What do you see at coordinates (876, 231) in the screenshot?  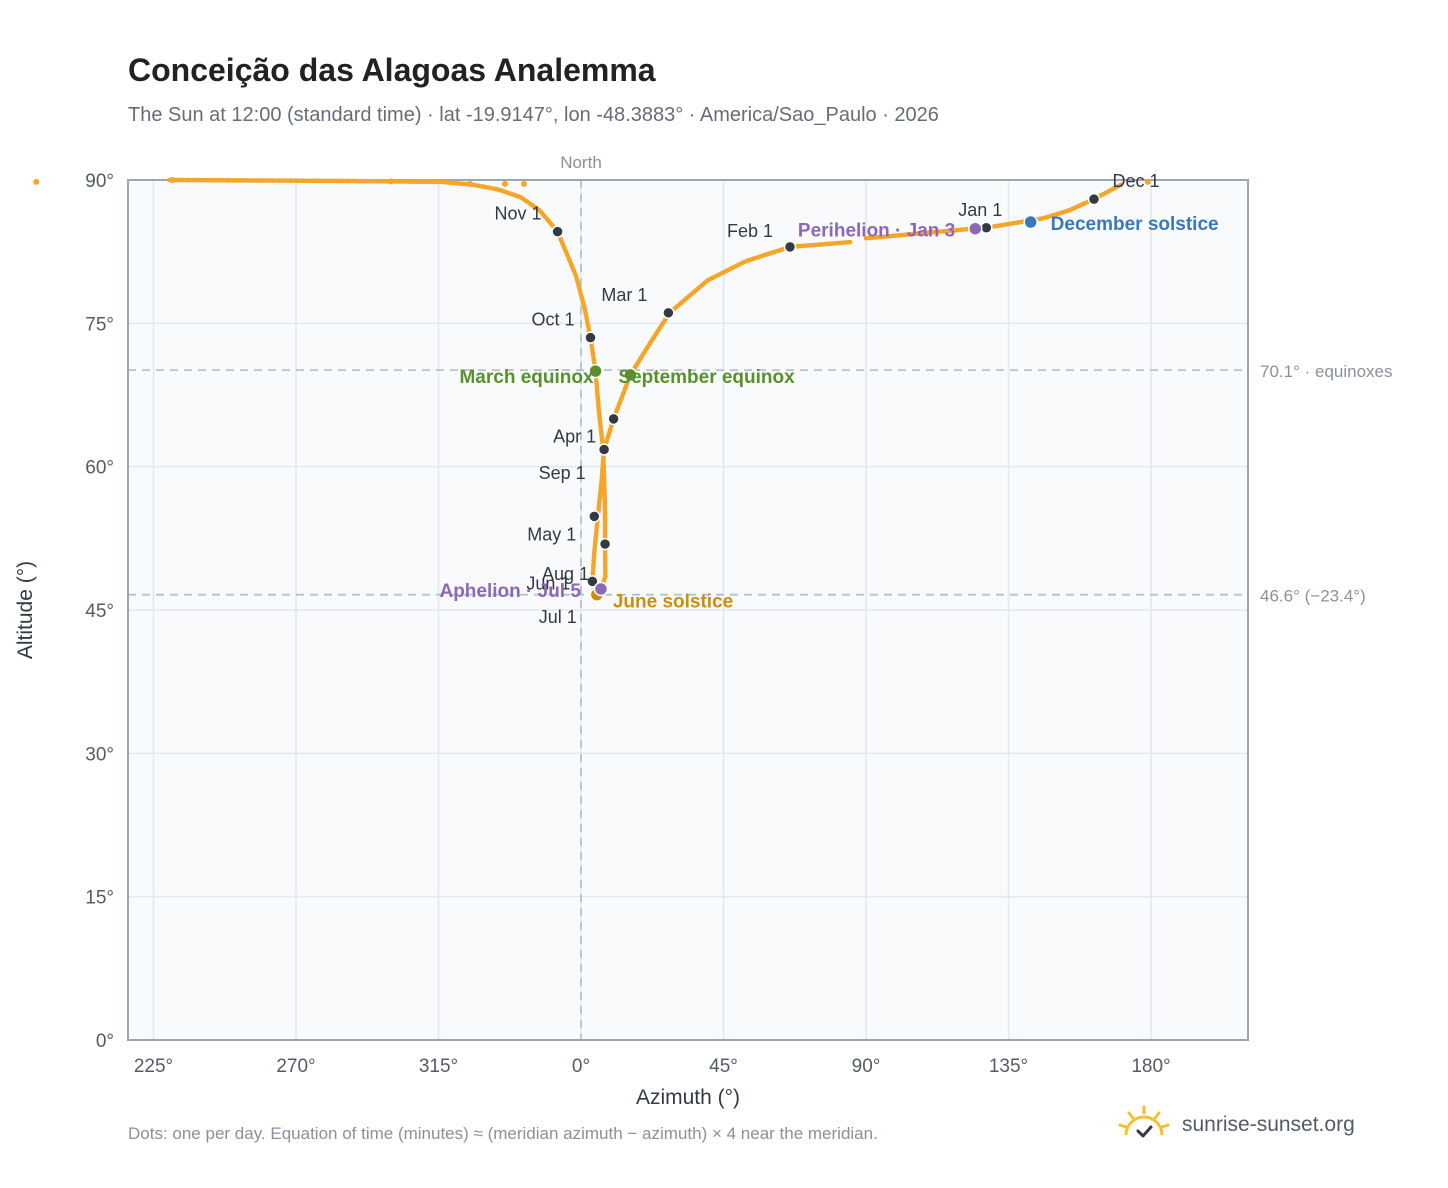 I see `event-label: Perihelion · Jan 3` at bounding box center [876, 231].